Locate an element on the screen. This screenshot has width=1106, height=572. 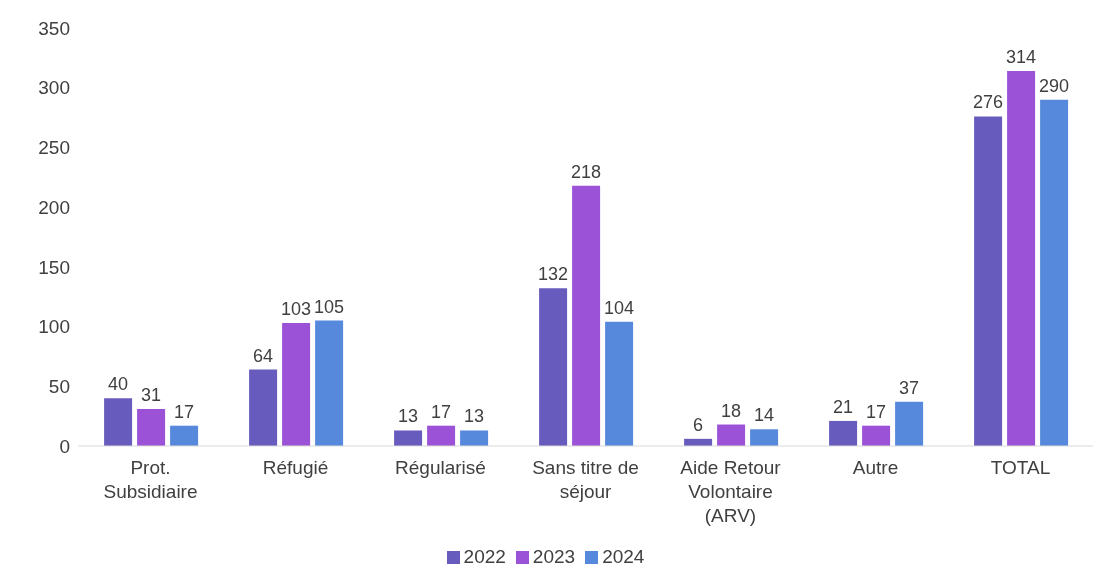
y-tick-label: 200 is located at coordinates (54, 207).